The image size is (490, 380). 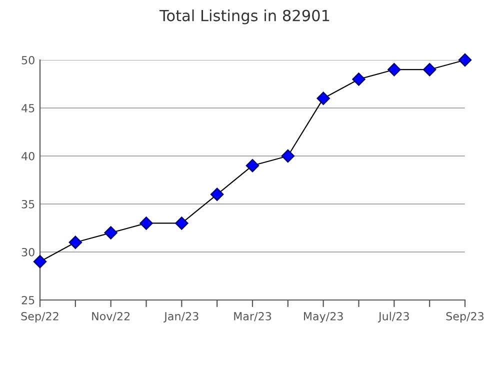 I want to click on y-tick-label: 40, so click(x=28, y=156).